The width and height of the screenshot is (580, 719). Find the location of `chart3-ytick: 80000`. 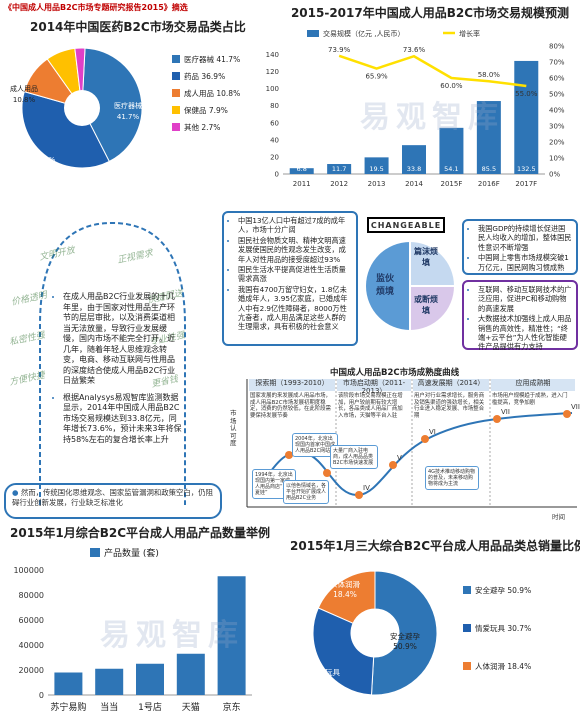

chart3-ytick: 80000 is located at coordinates (31, 595).